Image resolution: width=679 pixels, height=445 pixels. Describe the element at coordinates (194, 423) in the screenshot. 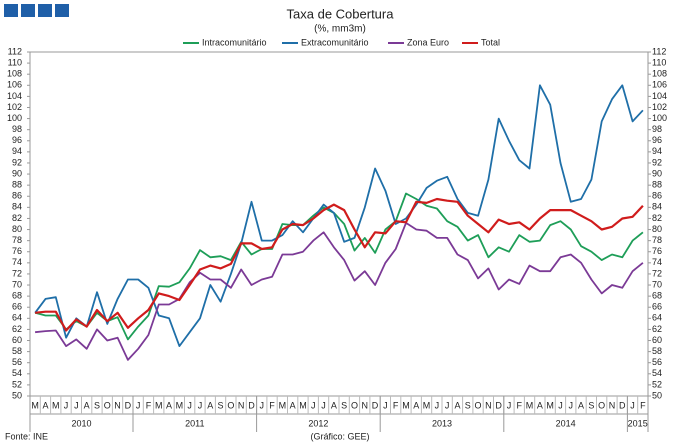

I see `year-label: 2011` at that location.